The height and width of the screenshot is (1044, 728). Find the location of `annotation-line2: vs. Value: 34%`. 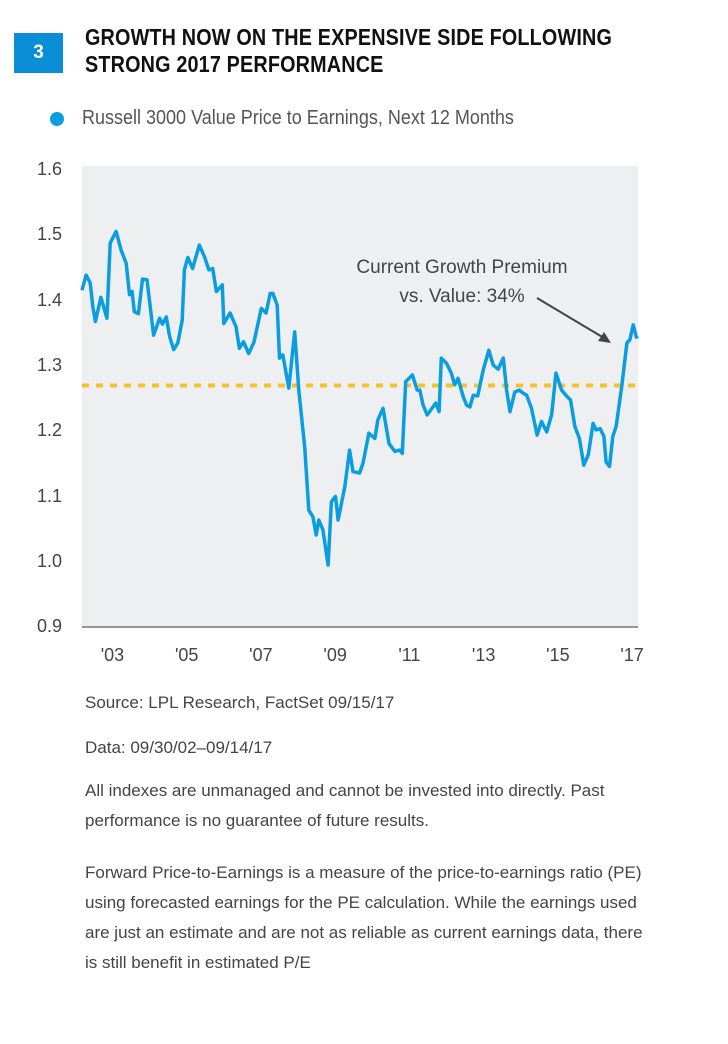

annotation-line2: vs. Value: 34% is located at coordinates (461, 296).